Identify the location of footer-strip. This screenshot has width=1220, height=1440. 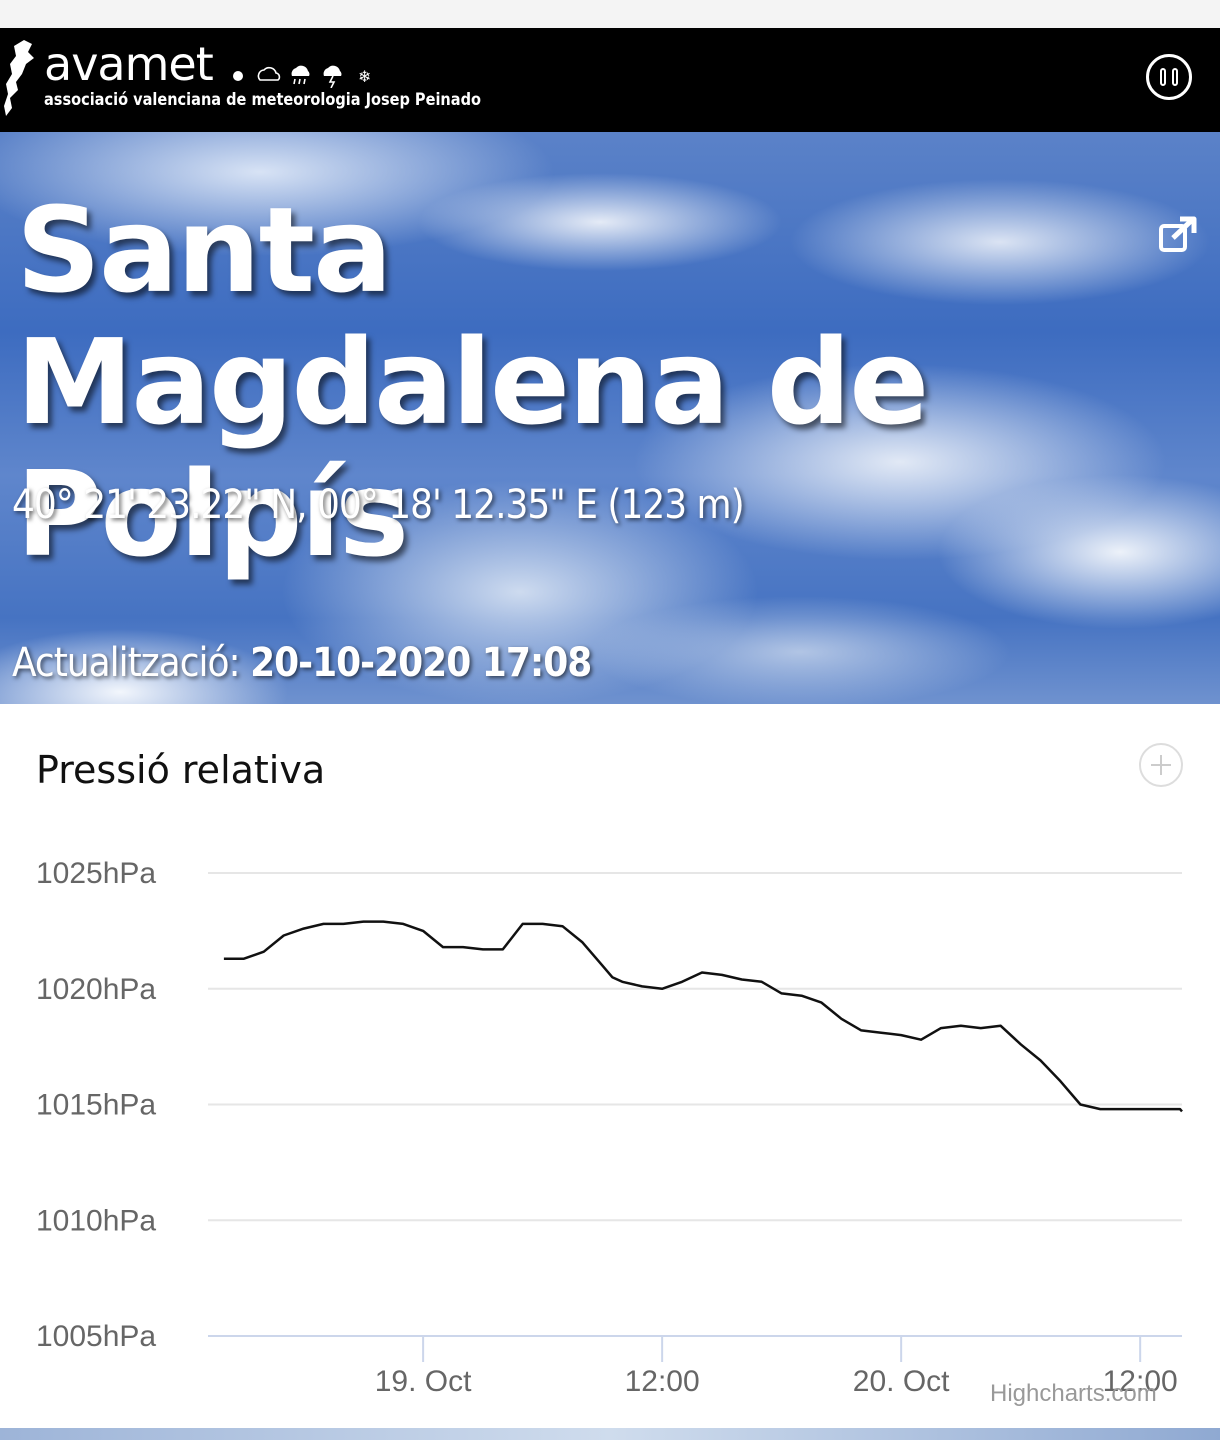
(610, 1434).